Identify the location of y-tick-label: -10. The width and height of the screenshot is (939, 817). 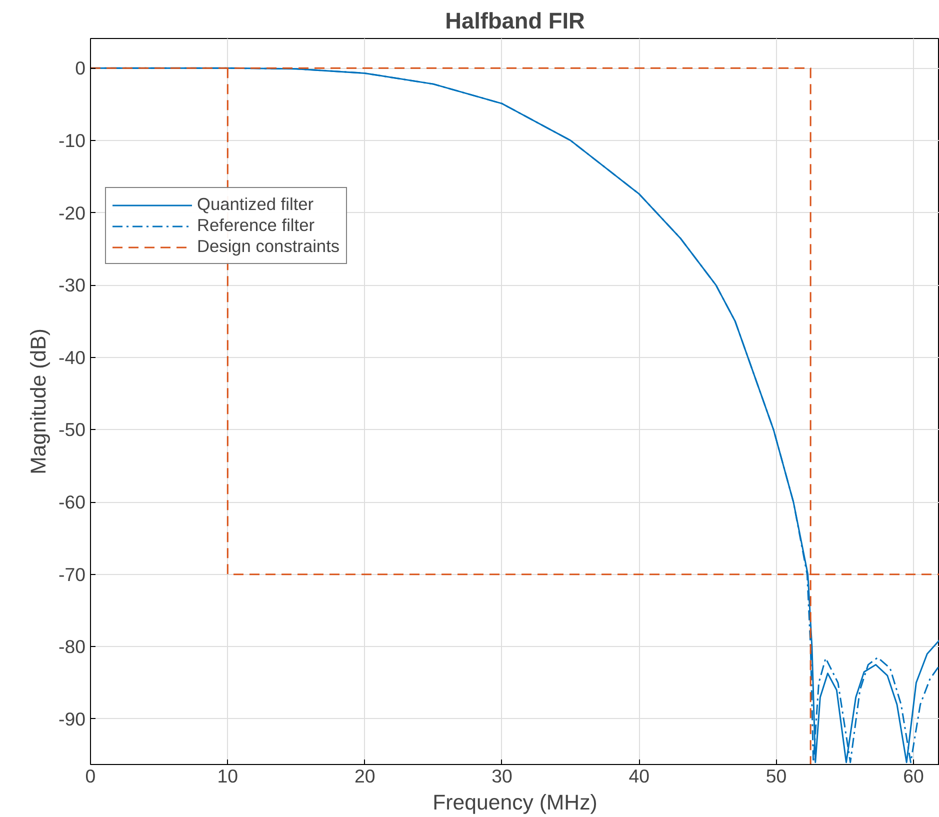
(72, 140).